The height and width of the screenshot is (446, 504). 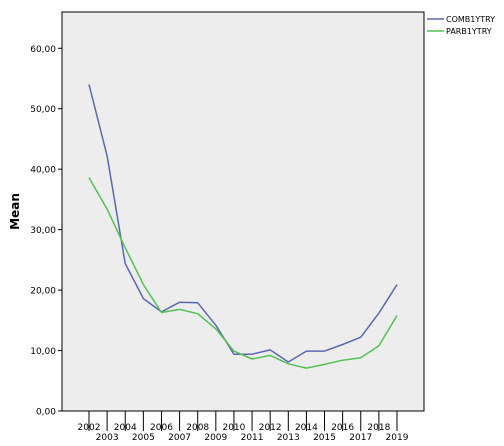 What do you see at coordinates (43, 231) in the screenshot?
I see `y-tick-label: 30,00` at bounding box center [43, 231].